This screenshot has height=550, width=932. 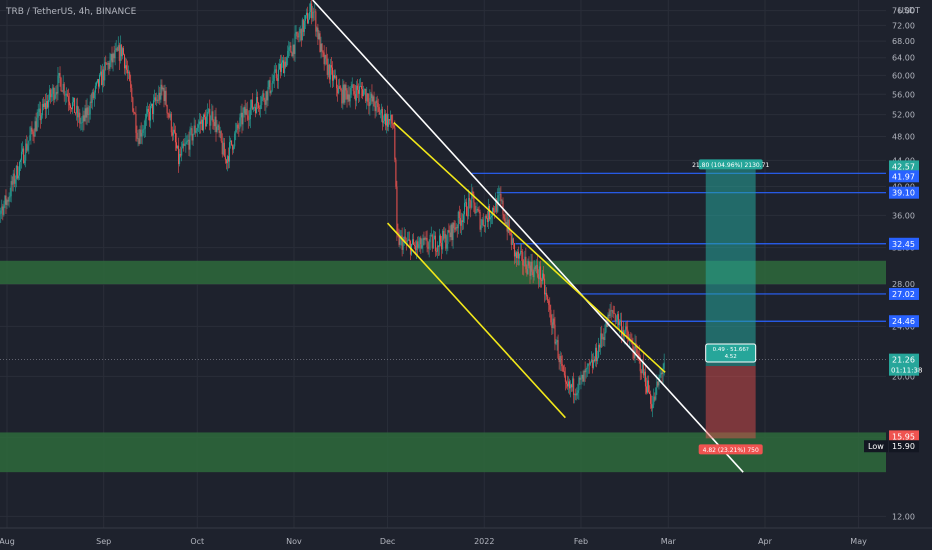 I want to click on price-axis-label: 27.02, so click(x=904, y=293).